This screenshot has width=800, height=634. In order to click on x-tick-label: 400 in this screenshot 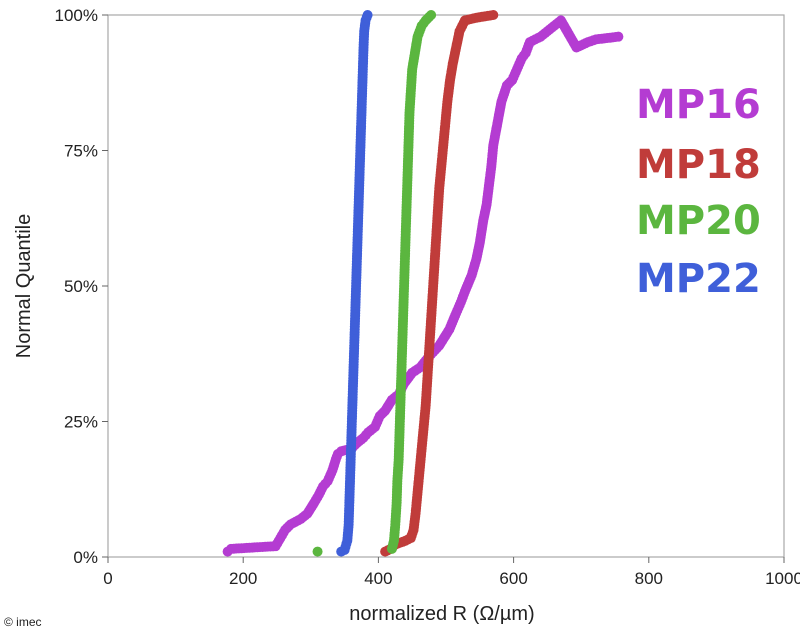, I will do `click(378, 578)`.